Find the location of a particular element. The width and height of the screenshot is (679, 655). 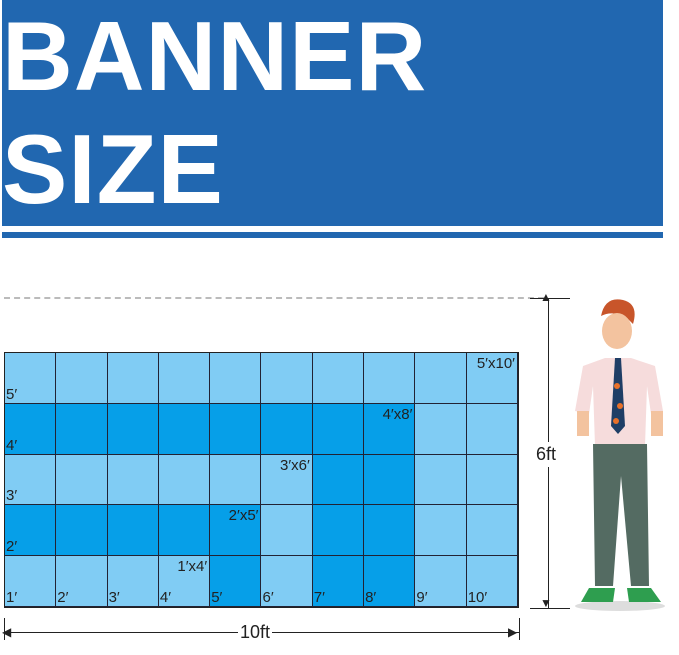

banner-stripe is located at coordinates (332, 235).